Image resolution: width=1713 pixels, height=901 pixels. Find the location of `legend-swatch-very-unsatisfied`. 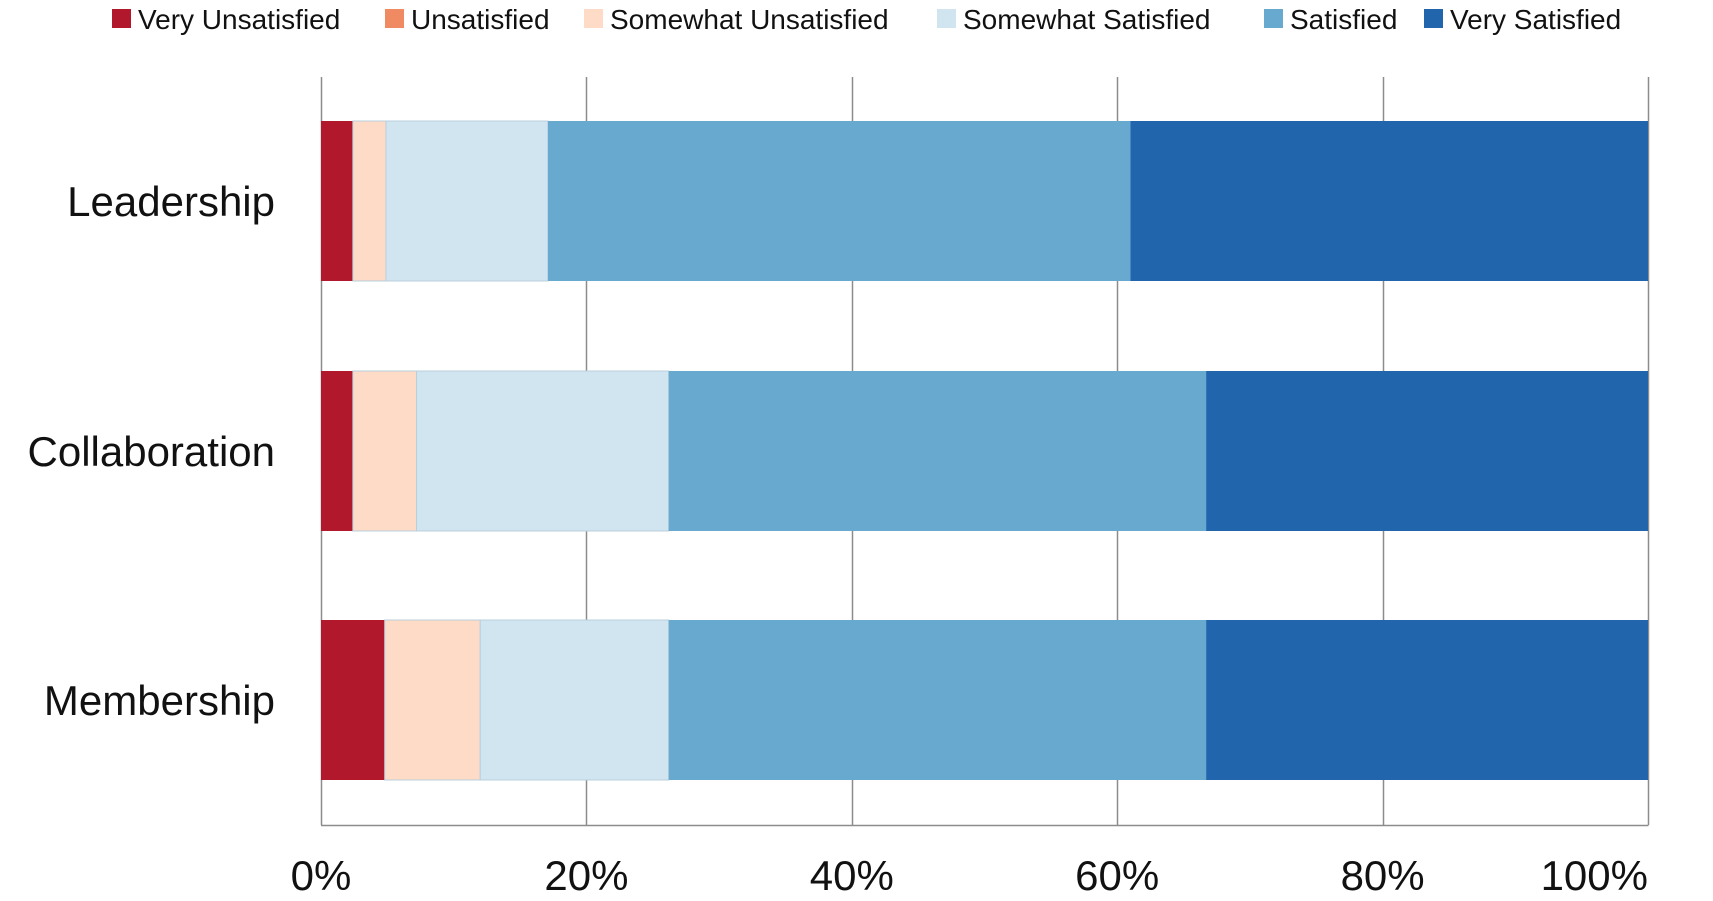

legend-swatch-very-unsatisfied is located at coordinates (121, 18).